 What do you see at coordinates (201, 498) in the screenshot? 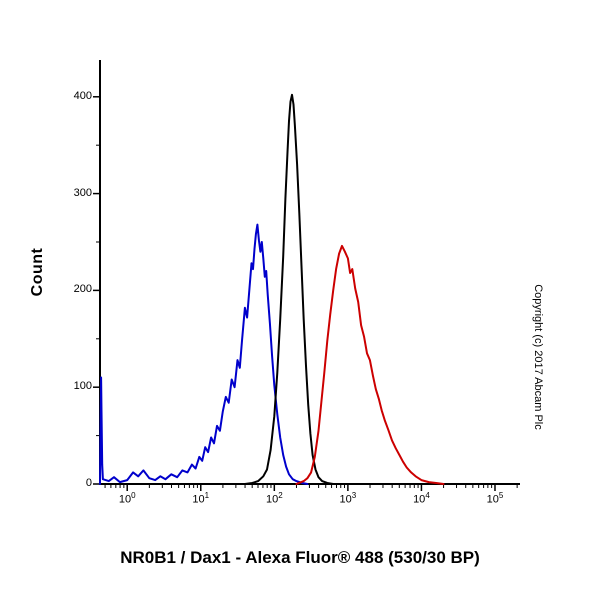
I see `x-tick-label: 10¹` at bounding box center [201, 498].